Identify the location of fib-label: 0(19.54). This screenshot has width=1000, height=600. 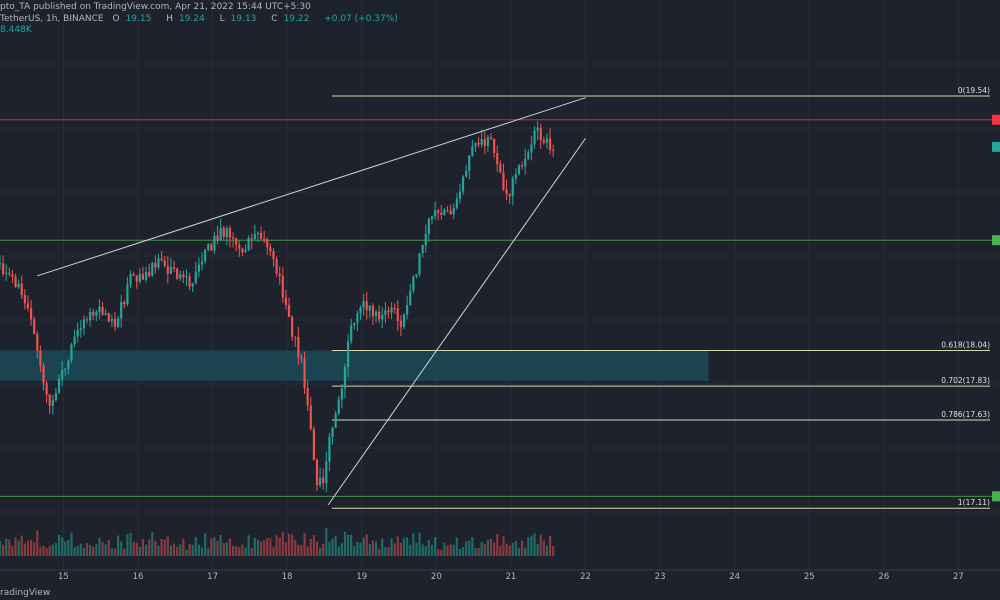
(974, 90).